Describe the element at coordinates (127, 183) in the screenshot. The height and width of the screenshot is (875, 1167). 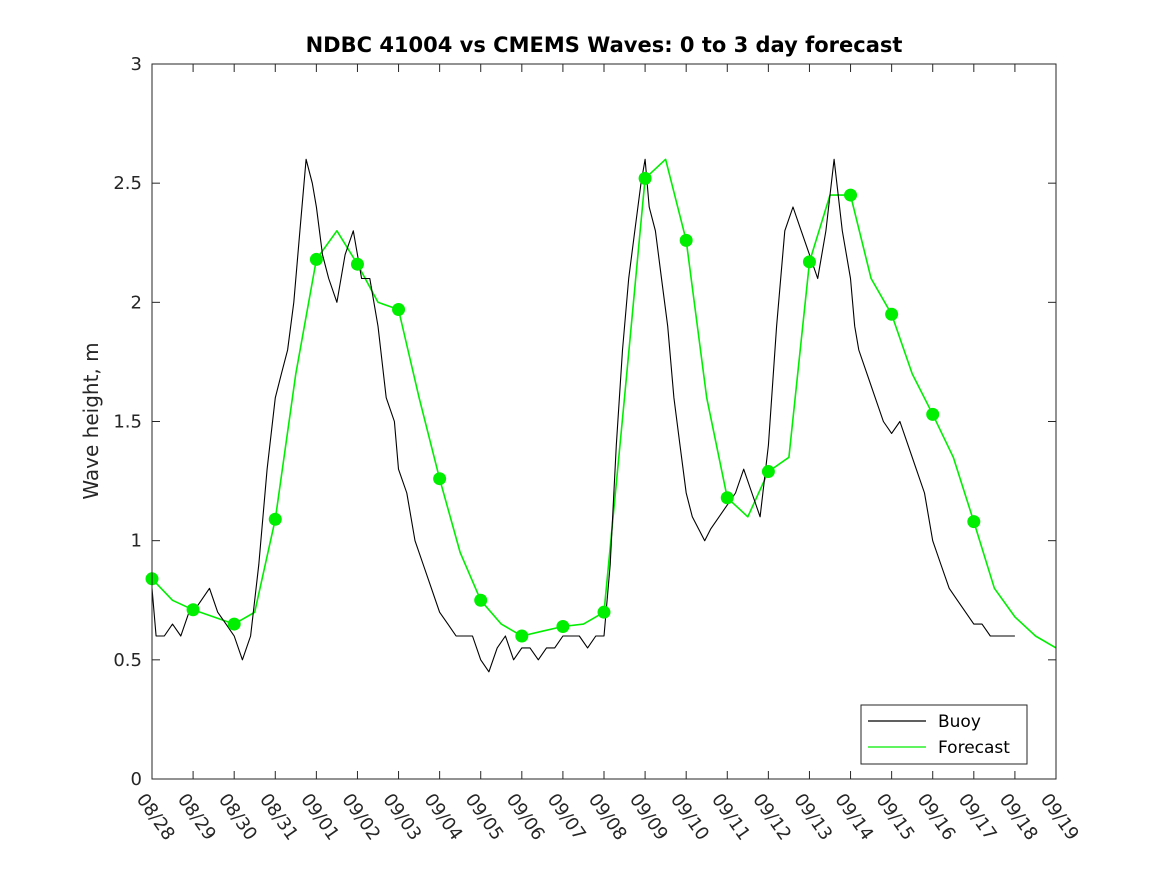
I see `y-tick-label: 2.5` at that location.